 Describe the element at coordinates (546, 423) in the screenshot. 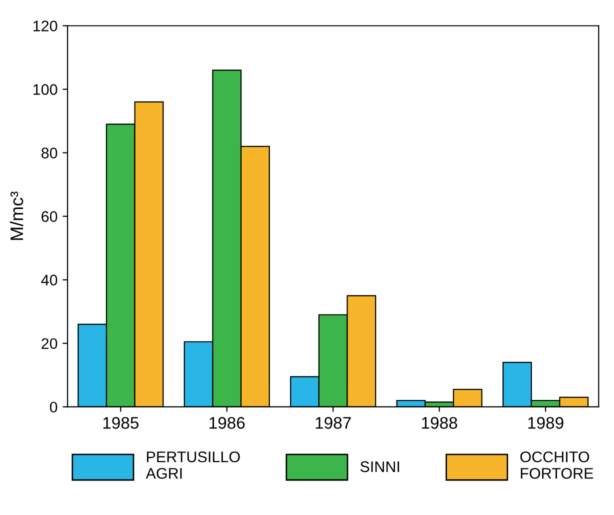

I see `x-tick-label: 1989` at that location.